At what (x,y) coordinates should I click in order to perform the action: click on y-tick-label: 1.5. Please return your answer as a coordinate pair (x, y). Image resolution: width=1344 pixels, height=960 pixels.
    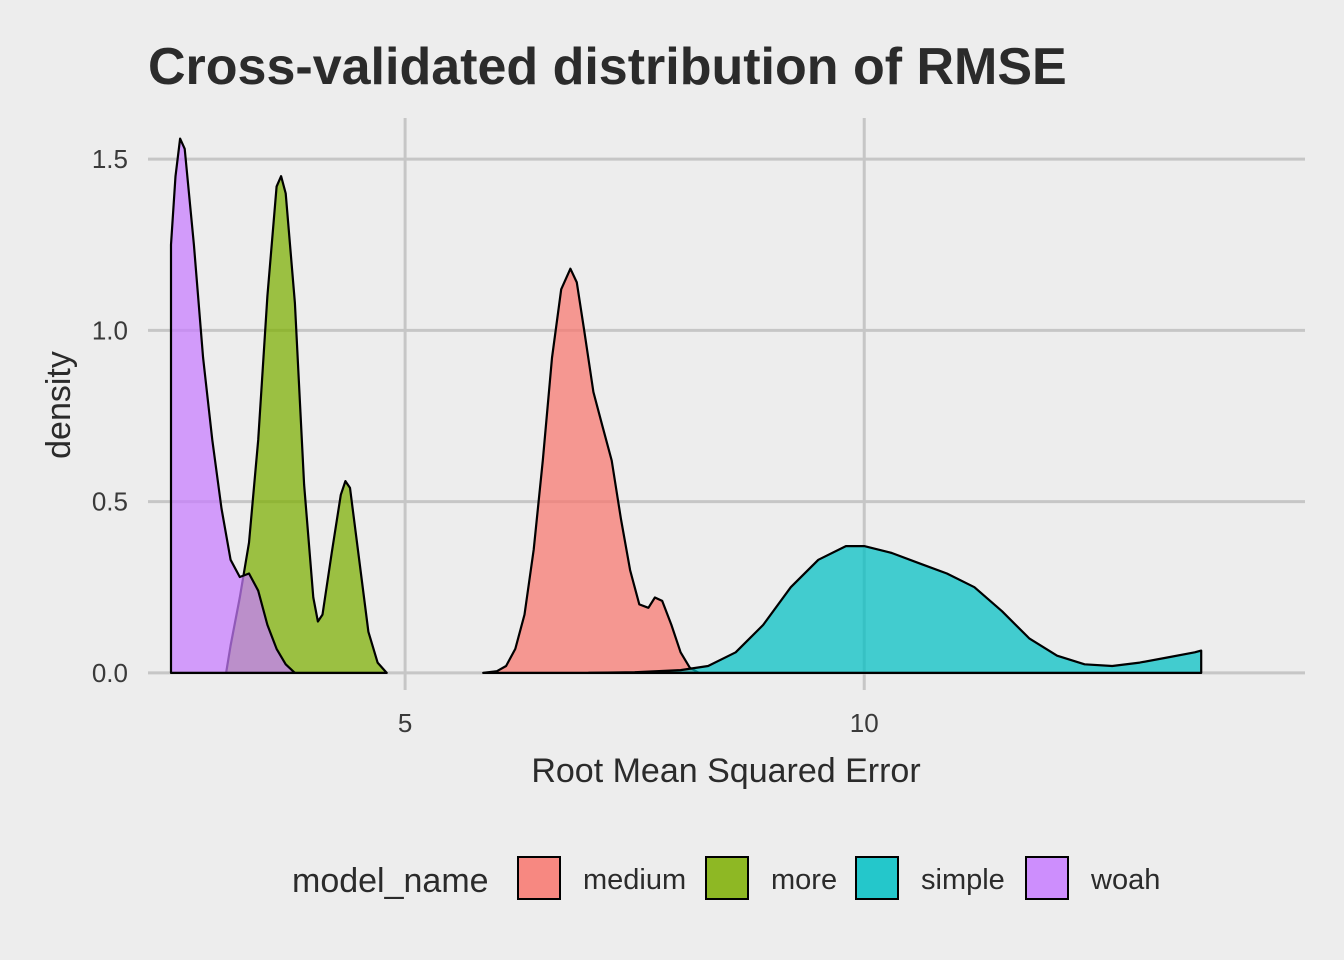
    Looking at the image, I should click on (110, 159).